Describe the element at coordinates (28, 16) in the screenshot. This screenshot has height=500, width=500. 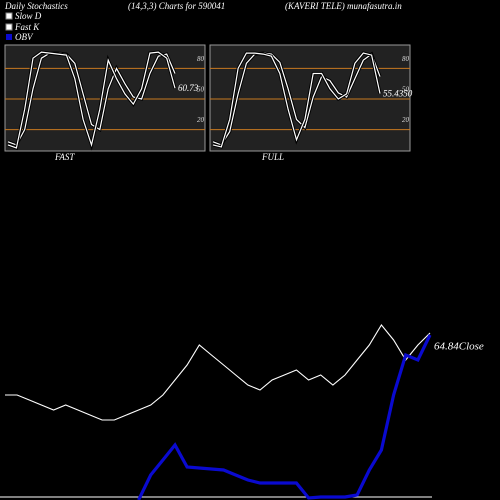
I see `legend-label: Slow D` at that location.